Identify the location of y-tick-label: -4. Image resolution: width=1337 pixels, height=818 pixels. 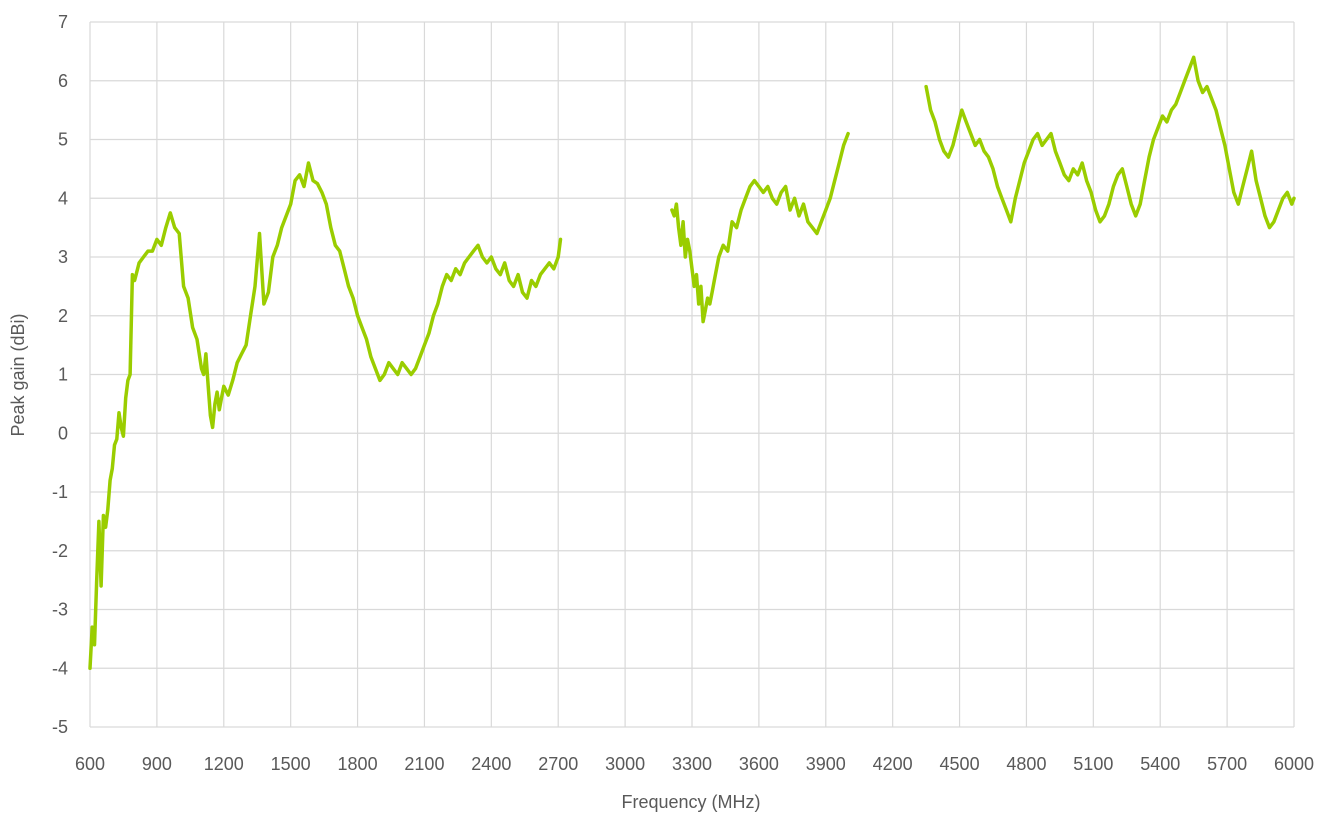
(60, 668).